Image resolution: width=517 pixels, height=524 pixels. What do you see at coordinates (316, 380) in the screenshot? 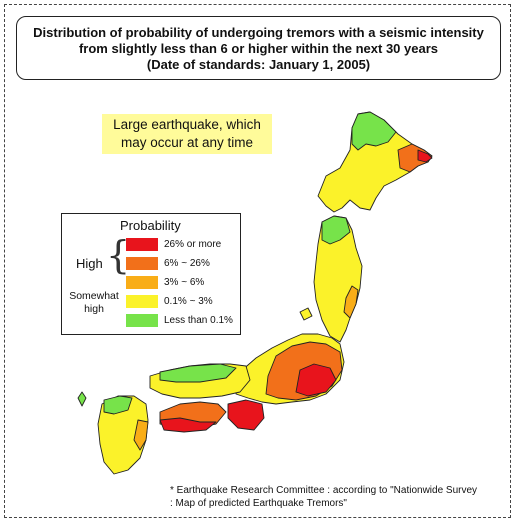
I see `kanto-tokai-red` at bounding box center [316, 380].